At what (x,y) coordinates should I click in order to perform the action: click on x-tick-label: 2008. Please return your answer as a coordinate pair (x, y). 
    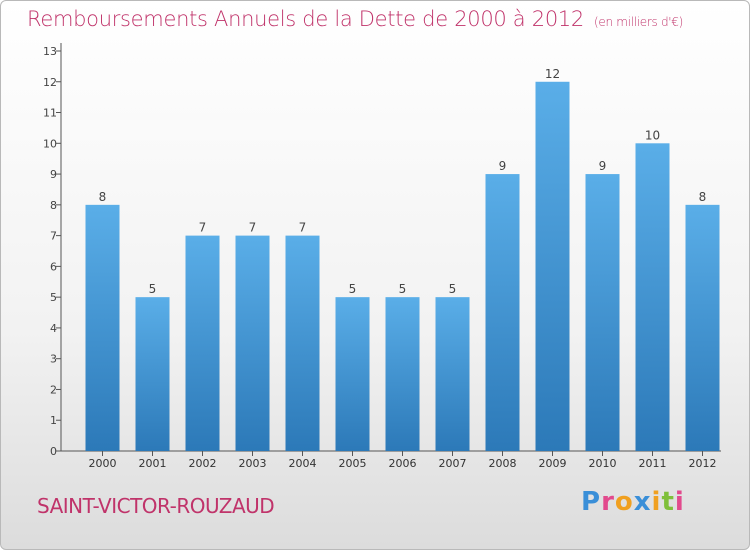
    Looking at the image, I should click on (503, 463).